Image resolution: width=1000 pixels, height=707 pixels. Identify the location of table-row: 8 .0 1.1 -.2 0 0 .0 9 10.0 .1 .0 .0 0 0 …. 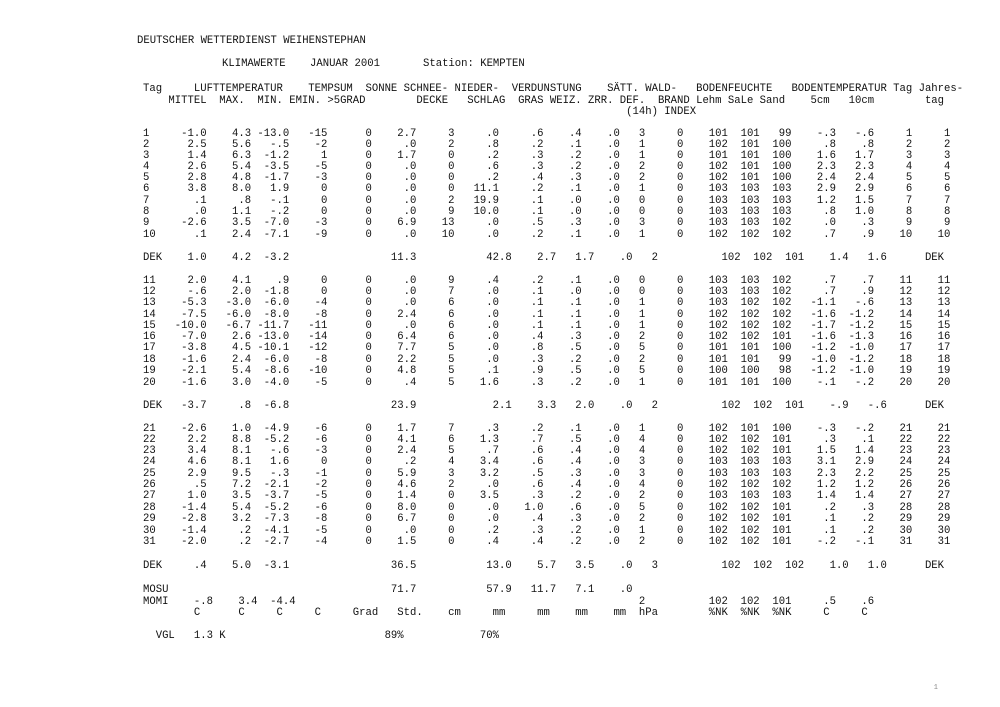
(547, 212).